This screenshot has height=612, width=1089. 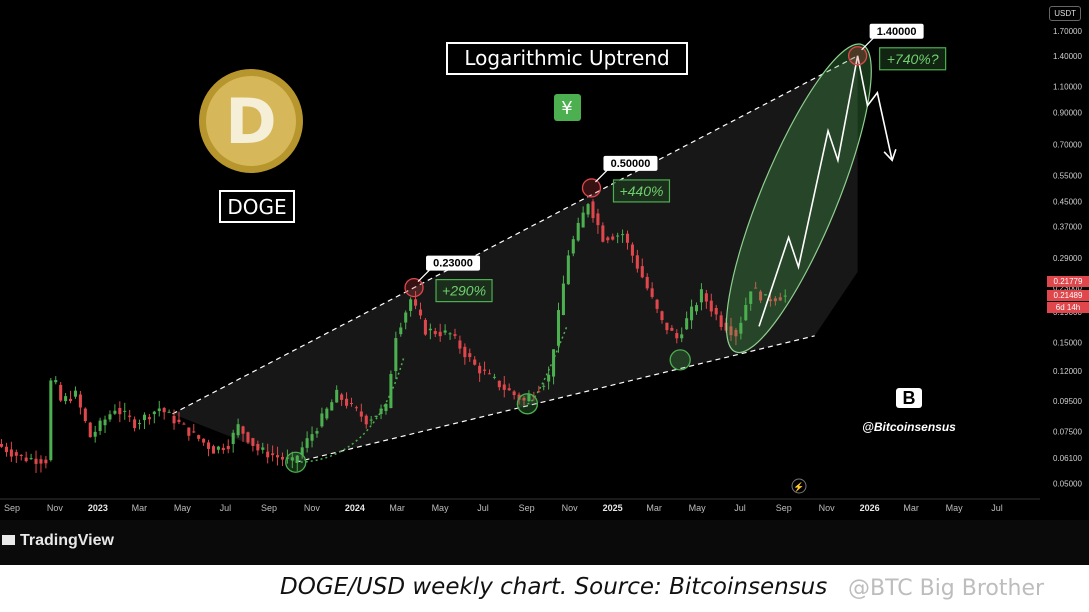 What do you see at coordinates (58, 541) in the screenshot?
I see `tradingview-logo: TradingView` at bounding box center [58, 541].